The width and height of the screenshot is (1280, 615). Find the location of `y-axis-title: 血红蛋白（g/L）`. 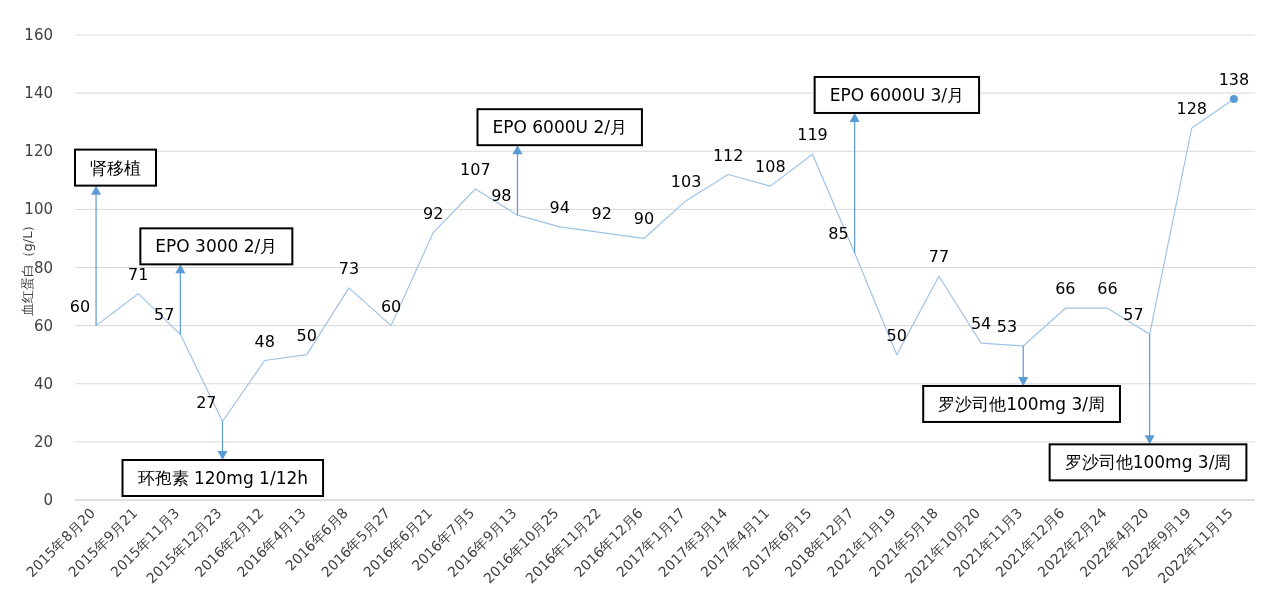

y-axis-title: 血红蛋白（g/L） is located at coordinates (27, 267).